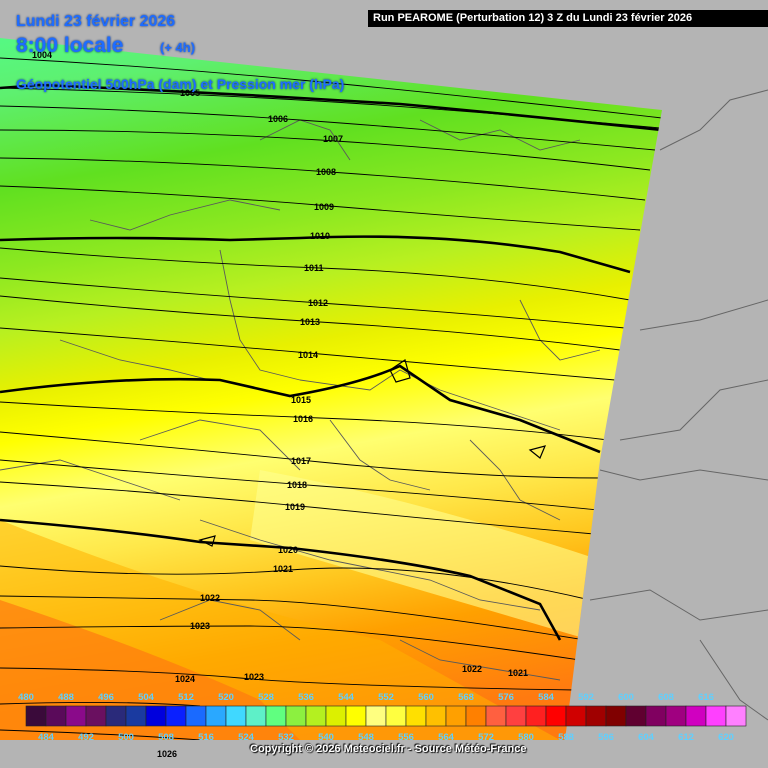  Describe the element at coordinates (26, 697) in the screenshot. I see `scale-tick-label: 480` at that location.